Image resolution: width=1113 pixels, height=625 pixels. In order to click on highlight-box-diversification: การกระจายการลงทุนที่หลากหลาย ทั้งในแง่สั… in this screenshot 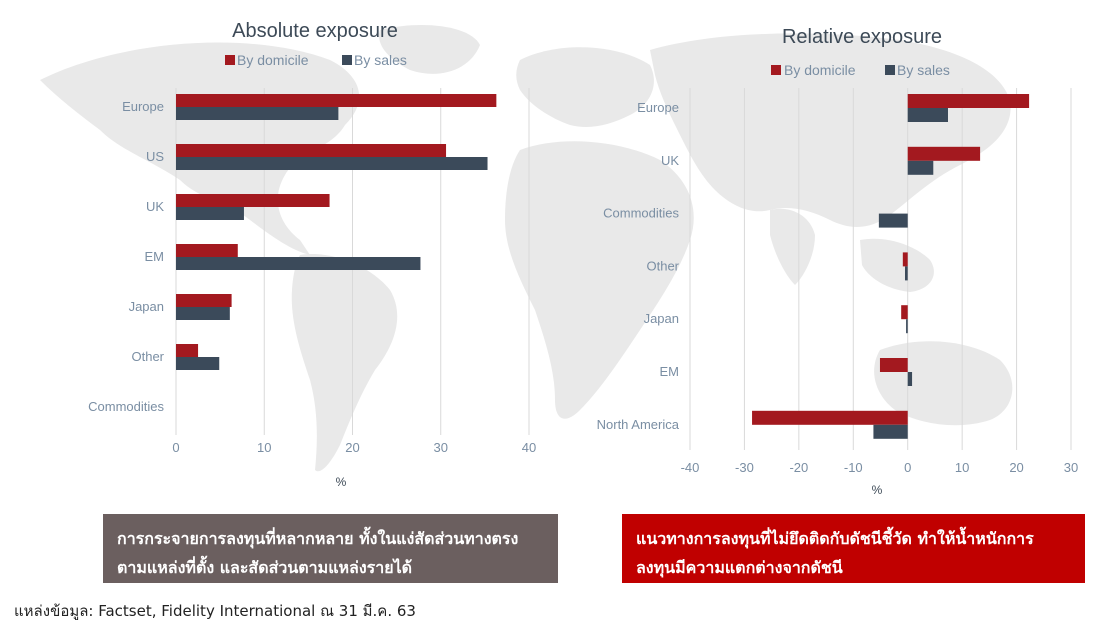, I will do `click(330, 548)`.